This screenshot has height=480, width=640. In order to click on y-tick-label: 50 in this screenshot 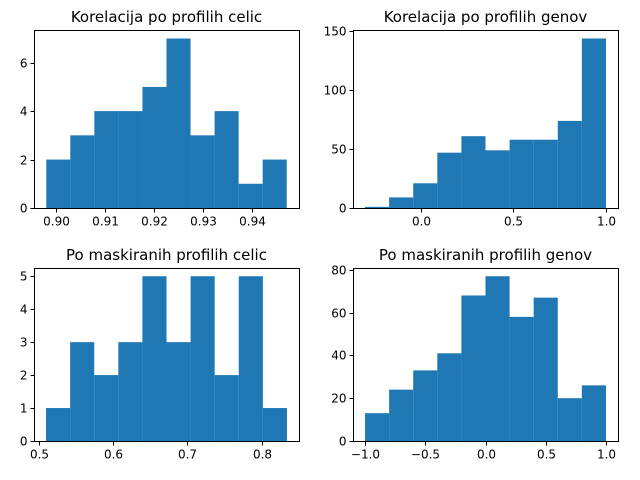, I will do `click(338, 150)`.